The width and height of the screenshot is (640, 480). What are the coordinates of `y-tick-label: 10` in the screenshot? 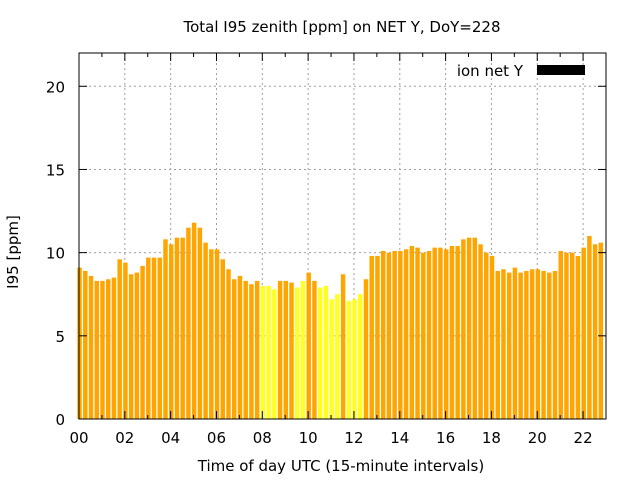 It's located at (55, 254).